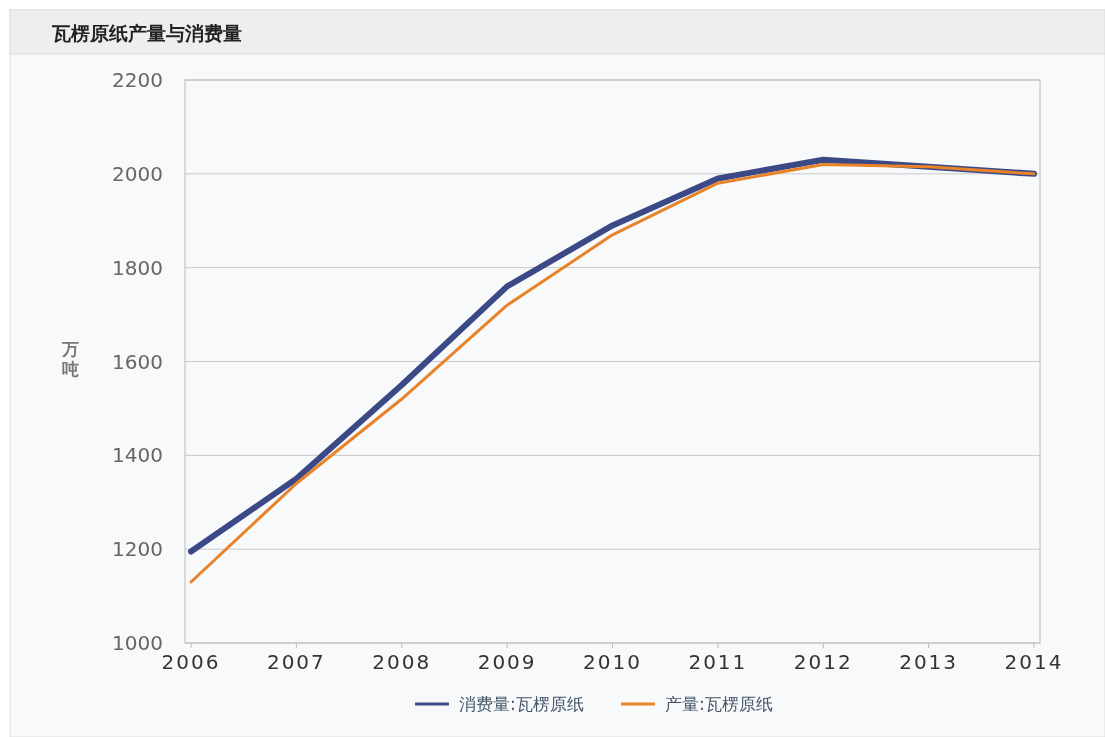  I want to click on y-tick-label: 1800, so click(137, 267).